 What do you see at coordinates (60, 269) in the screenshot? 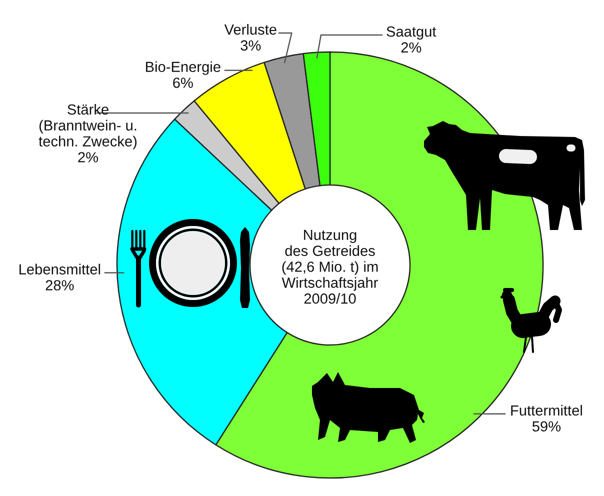
I see `slice-label: Lebensmittel` at bounding box center [60, 269].